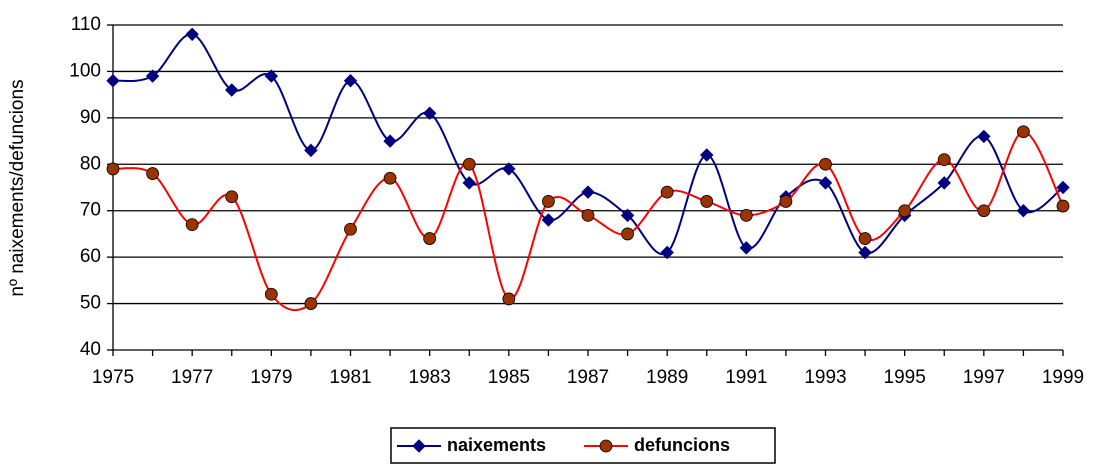 The height and width of the screenshot is (470, 1093). Describe the element at coordinates (588, 377) in the screenshot. I see `x-tick-label: 1987` at that location.